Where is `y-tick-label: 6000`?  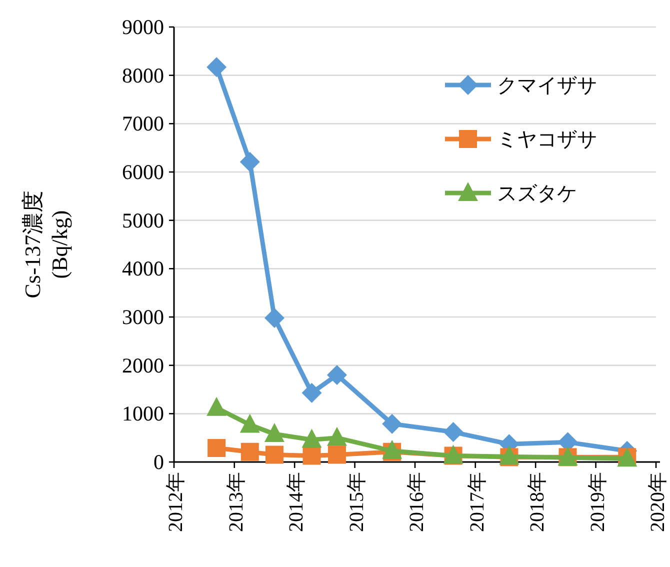
y-tick-label: 6000 is located at coordinates (143, 172).